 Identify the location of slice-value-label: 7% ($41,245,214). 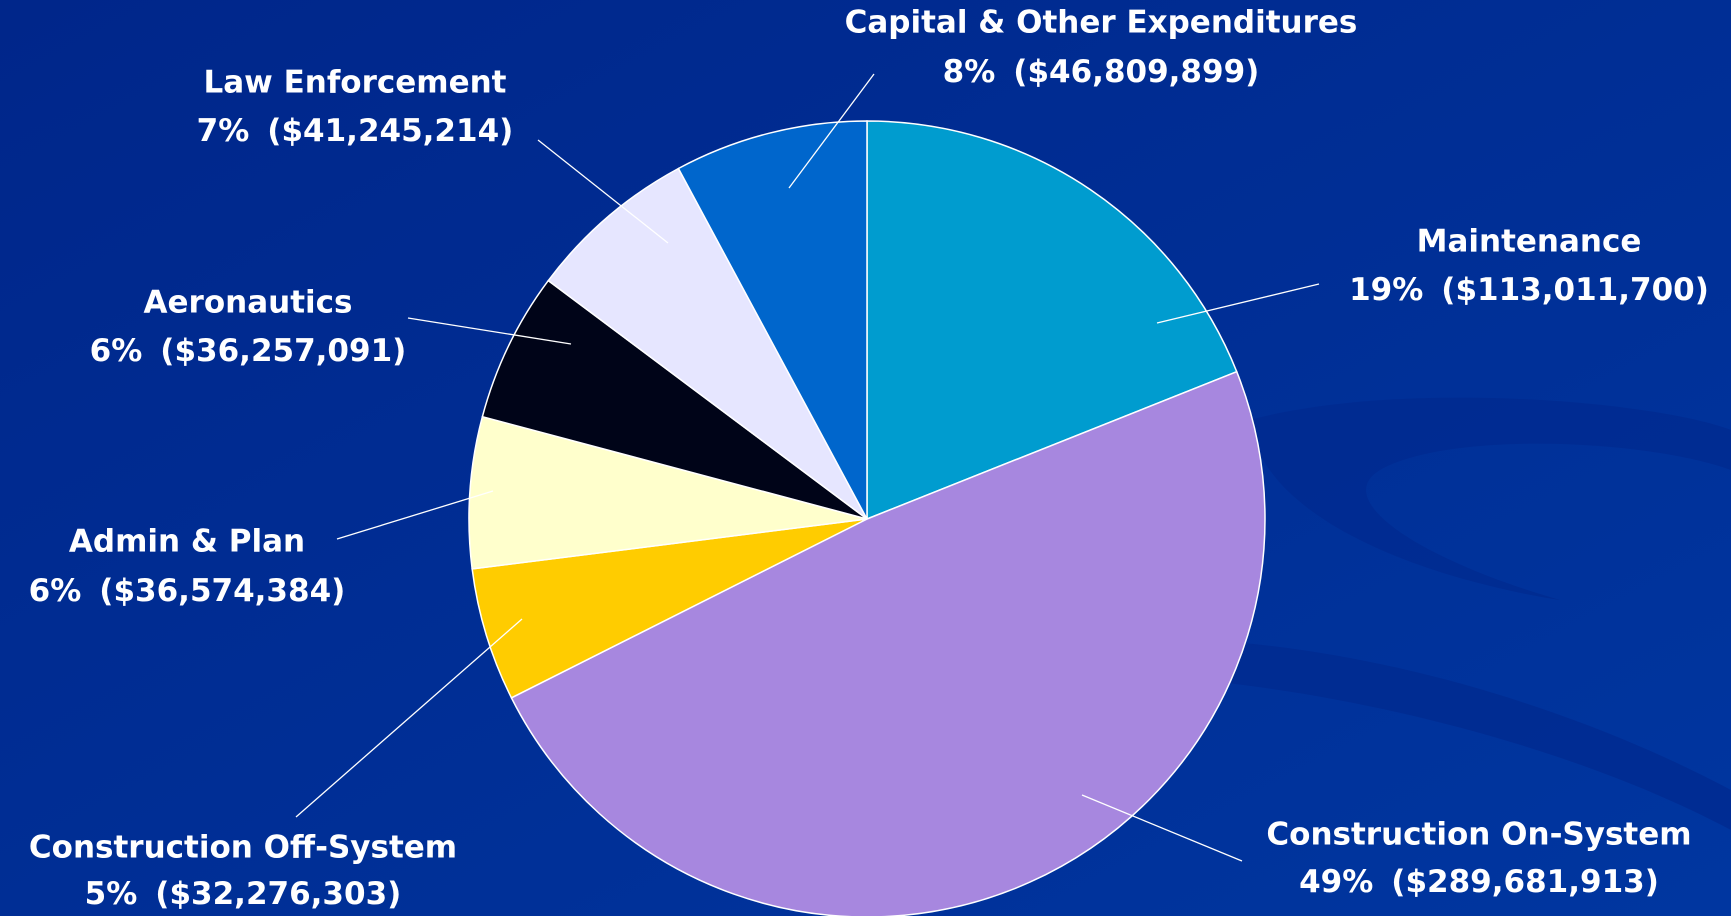
(355, 131).